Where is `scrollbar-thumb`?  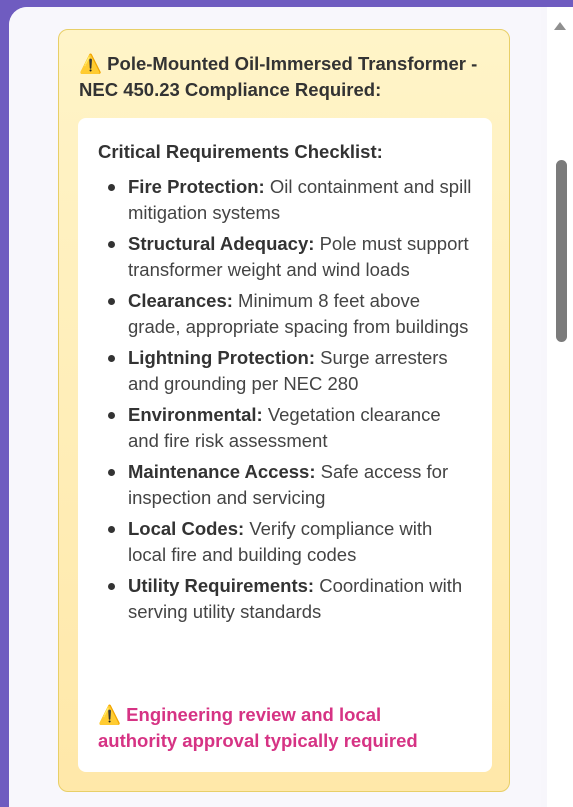 scrollbar-thumb is located at coordinates (561, 251).